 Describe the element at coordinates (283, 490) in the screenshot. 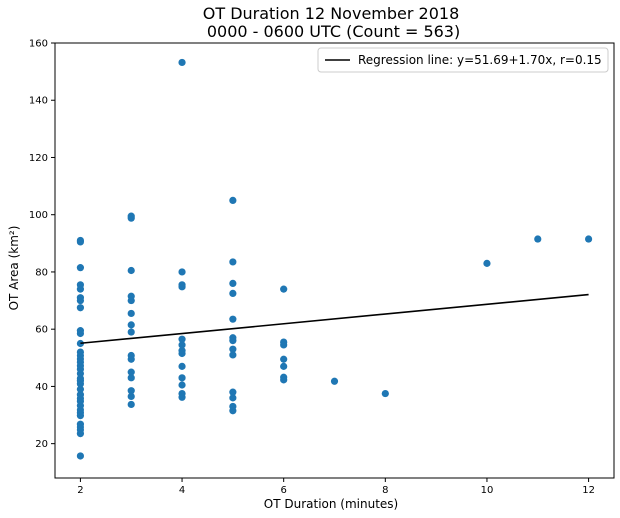

I see `x-tick-label: 6` at that location.